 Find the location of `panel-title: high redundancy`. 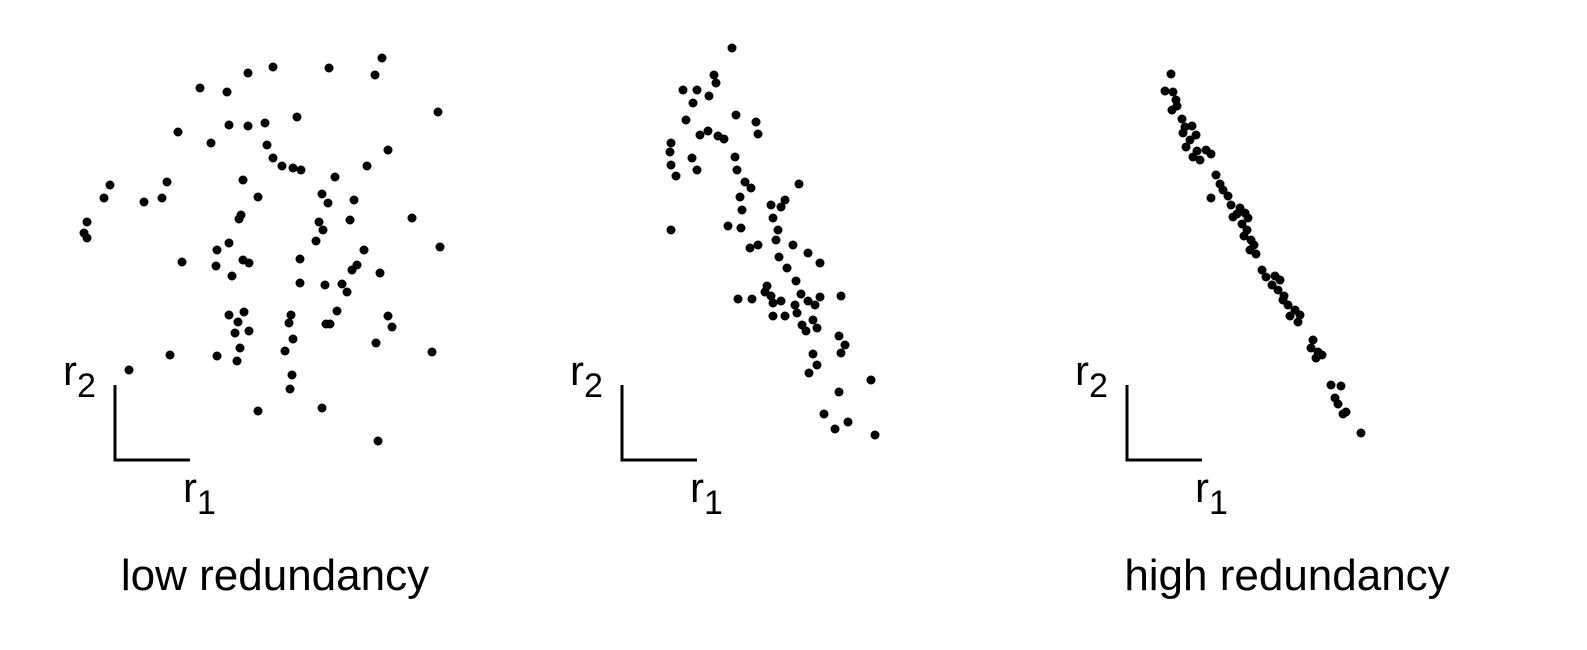

panel-title: high redundancy is located at coordinates (1286, 575).